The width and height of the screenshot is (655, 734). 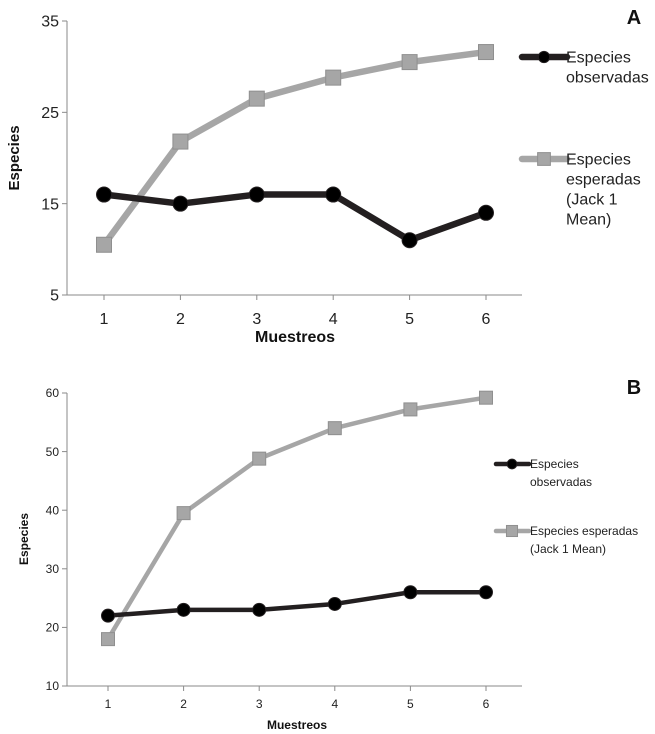 I want to click on legend-label: esperadas, so click(x=603, y=180).